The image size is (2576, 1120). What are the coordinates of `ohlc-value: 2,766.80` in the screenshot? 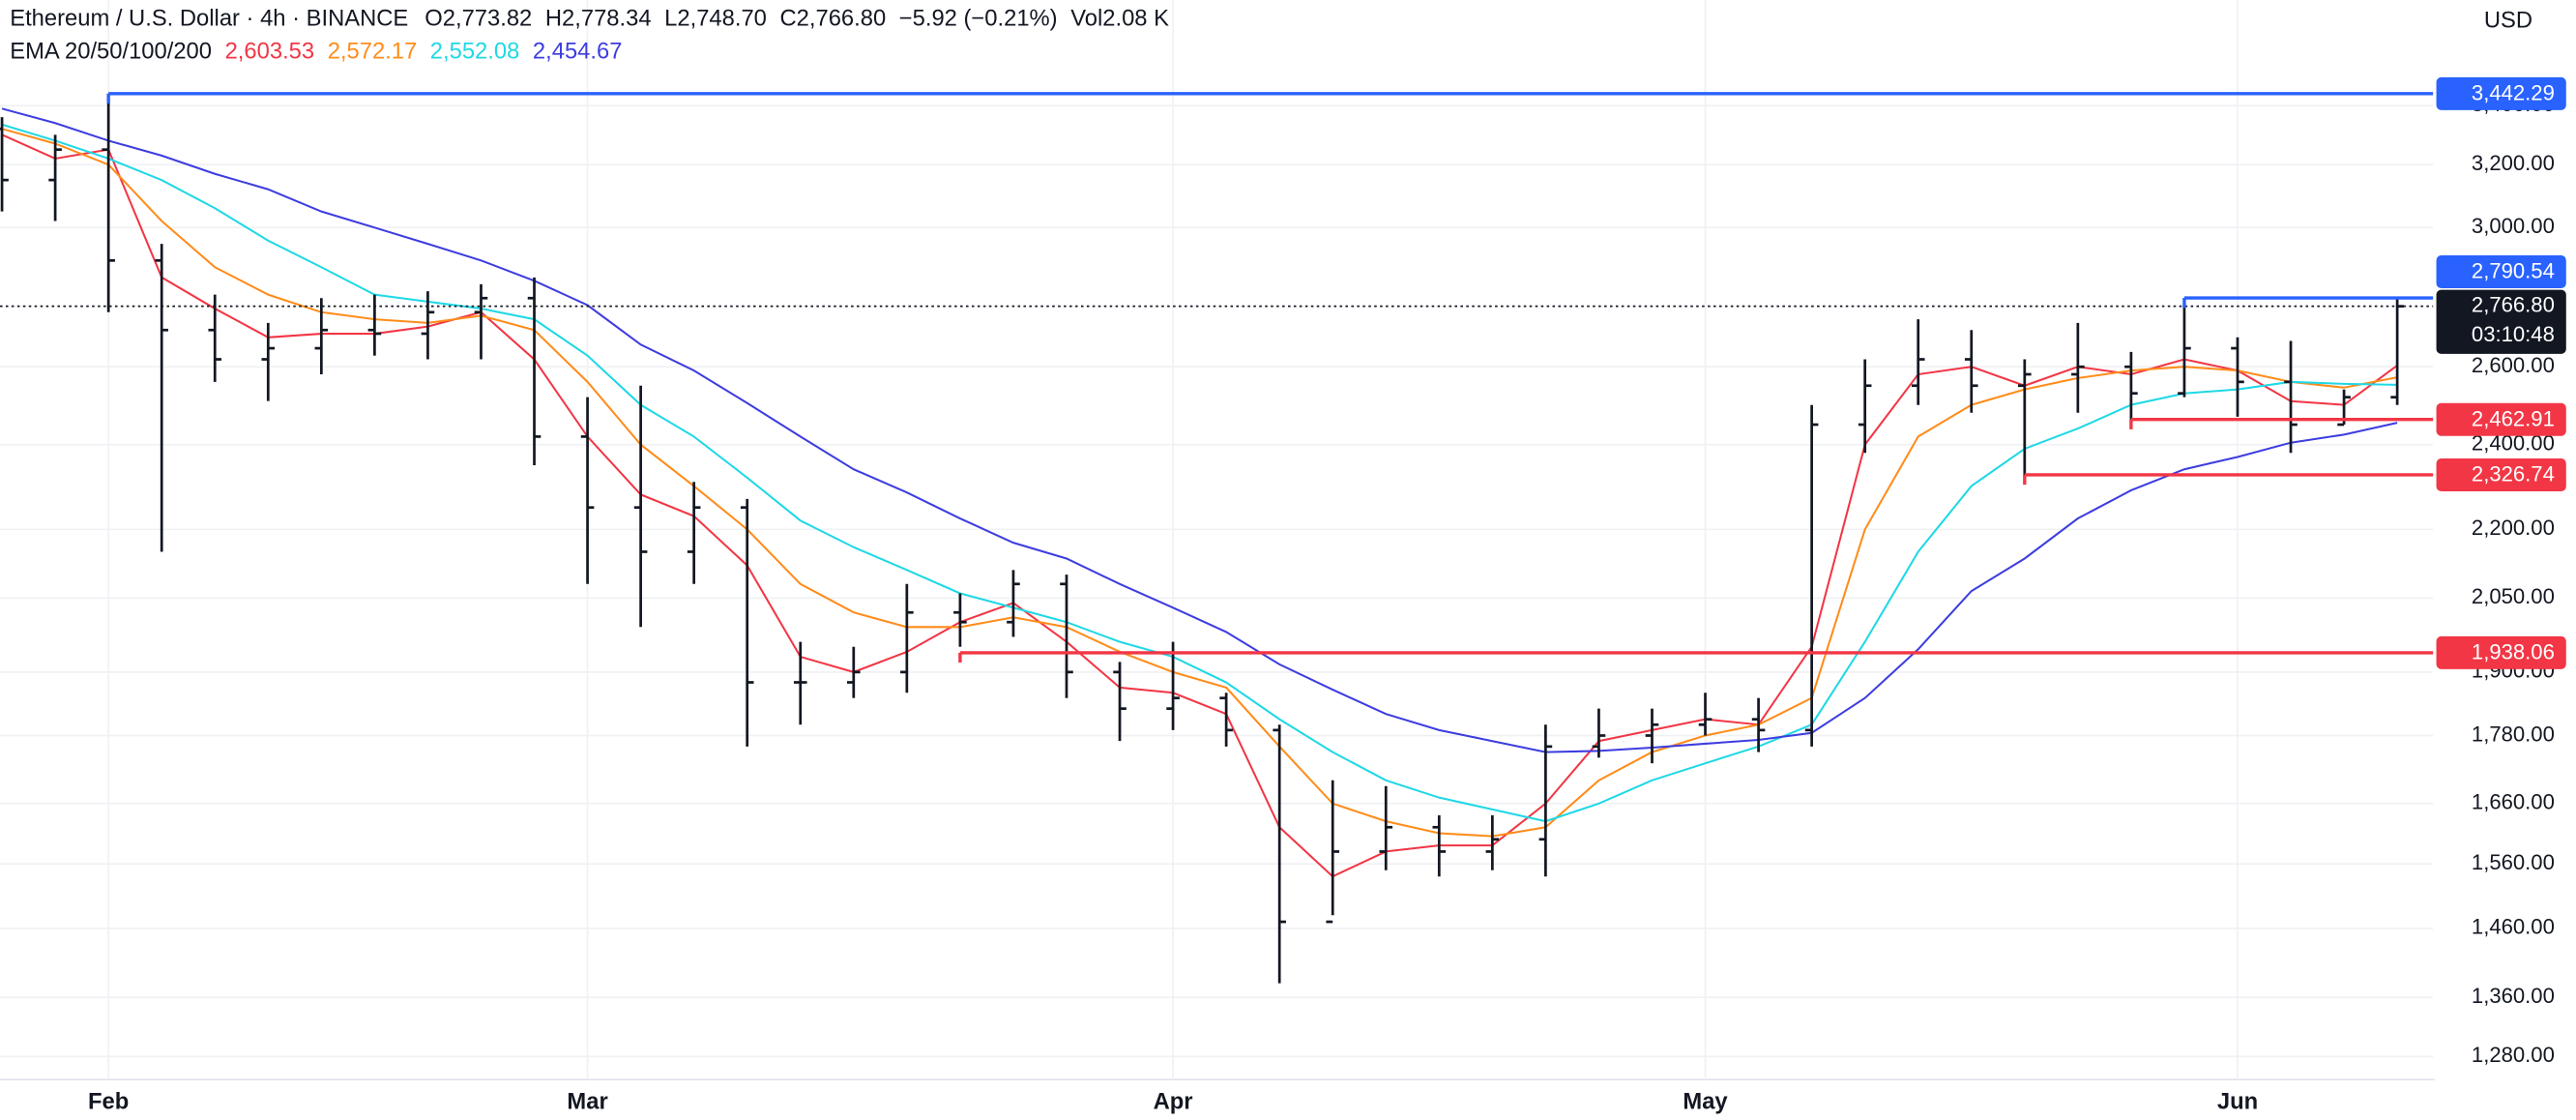 It's located at (842, 19).